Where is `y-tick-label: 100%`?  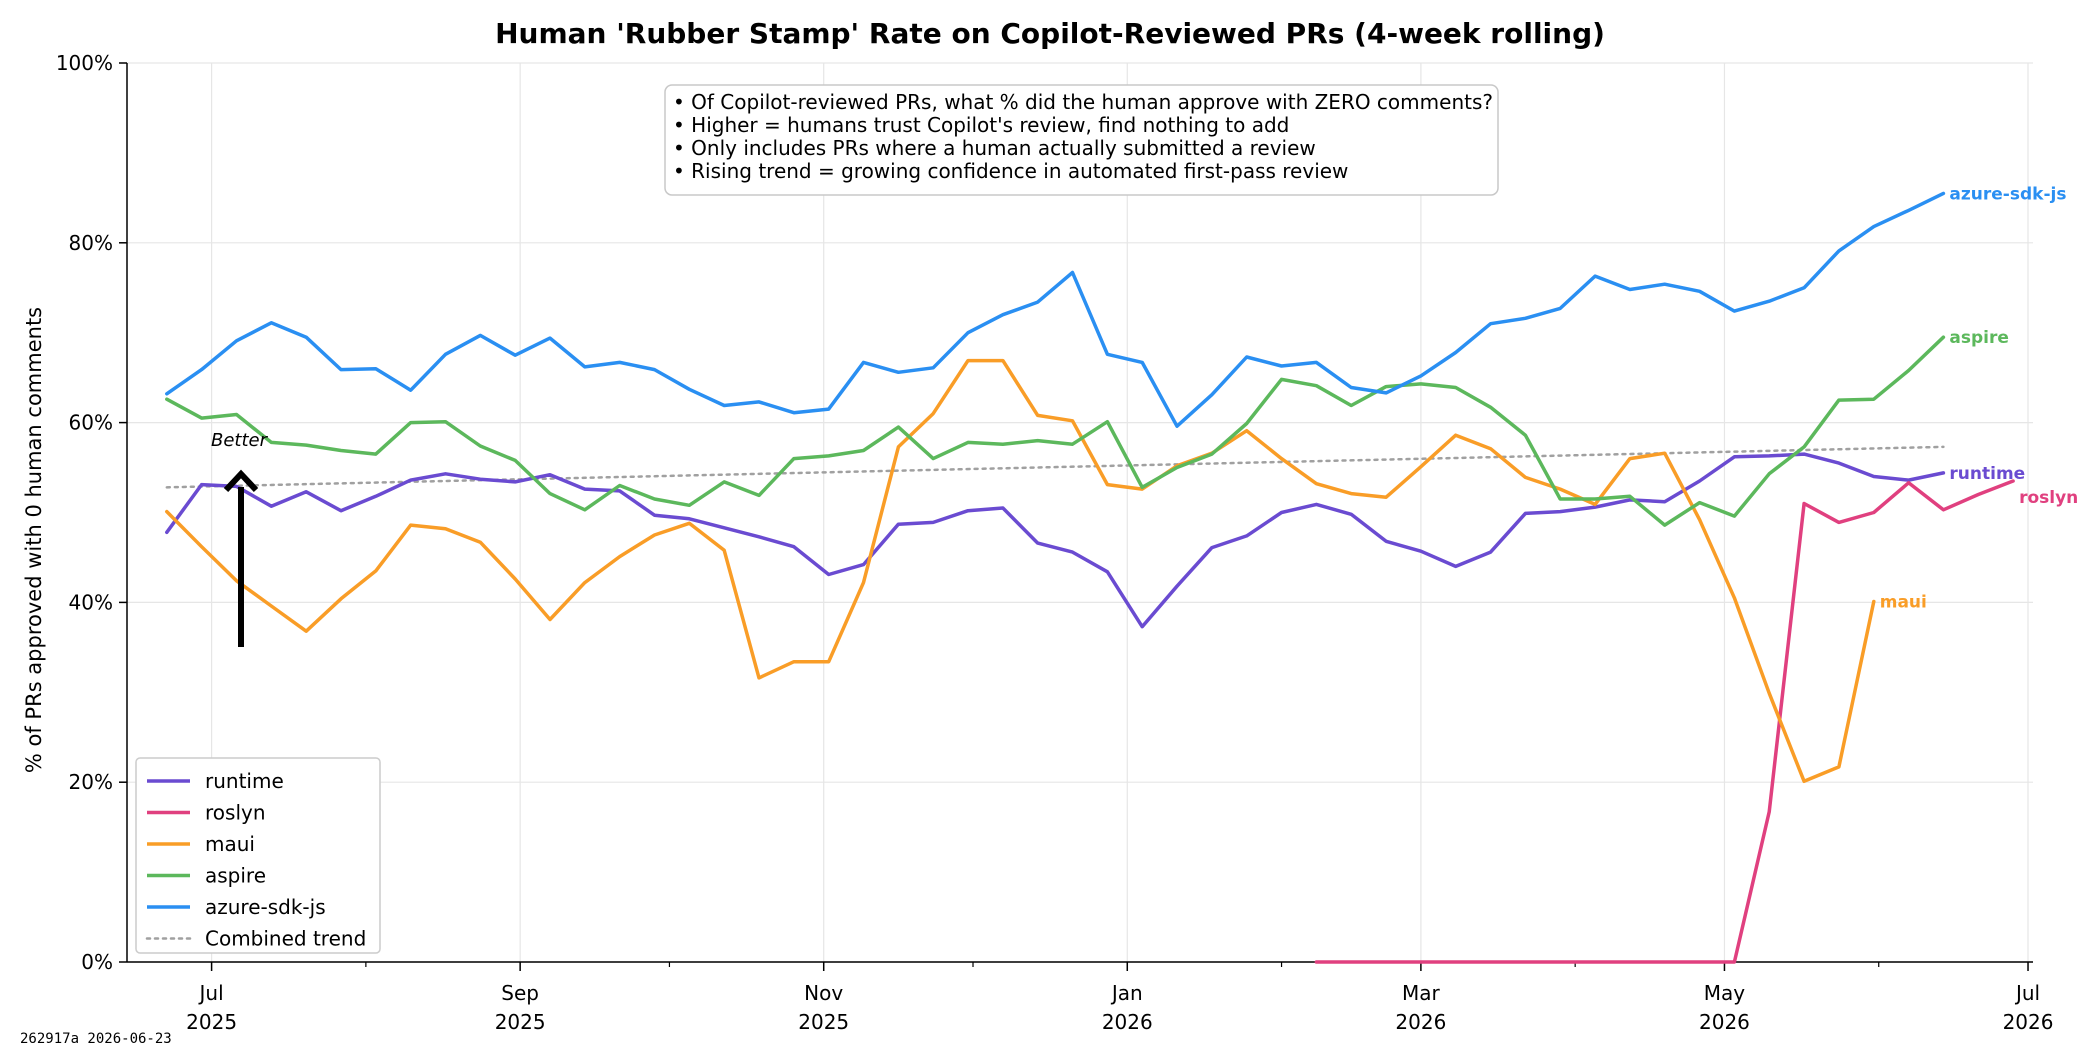
y-tick-label: 100% is located at coordinates (84, 63).